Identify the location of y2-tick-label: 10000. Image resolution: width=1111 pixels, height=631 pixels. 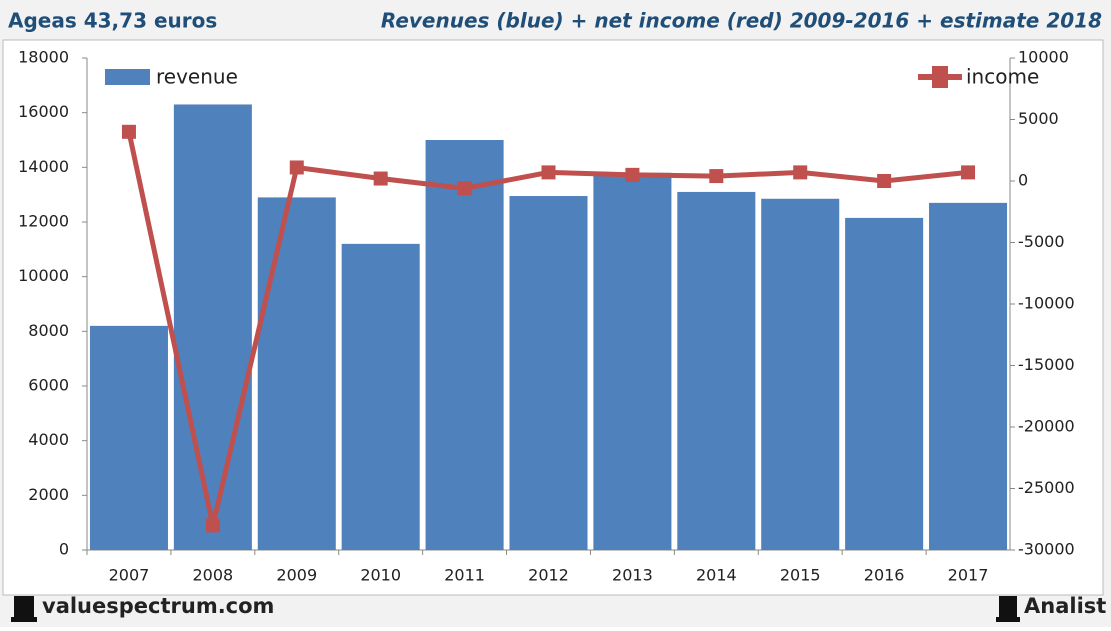
(1043, 57).